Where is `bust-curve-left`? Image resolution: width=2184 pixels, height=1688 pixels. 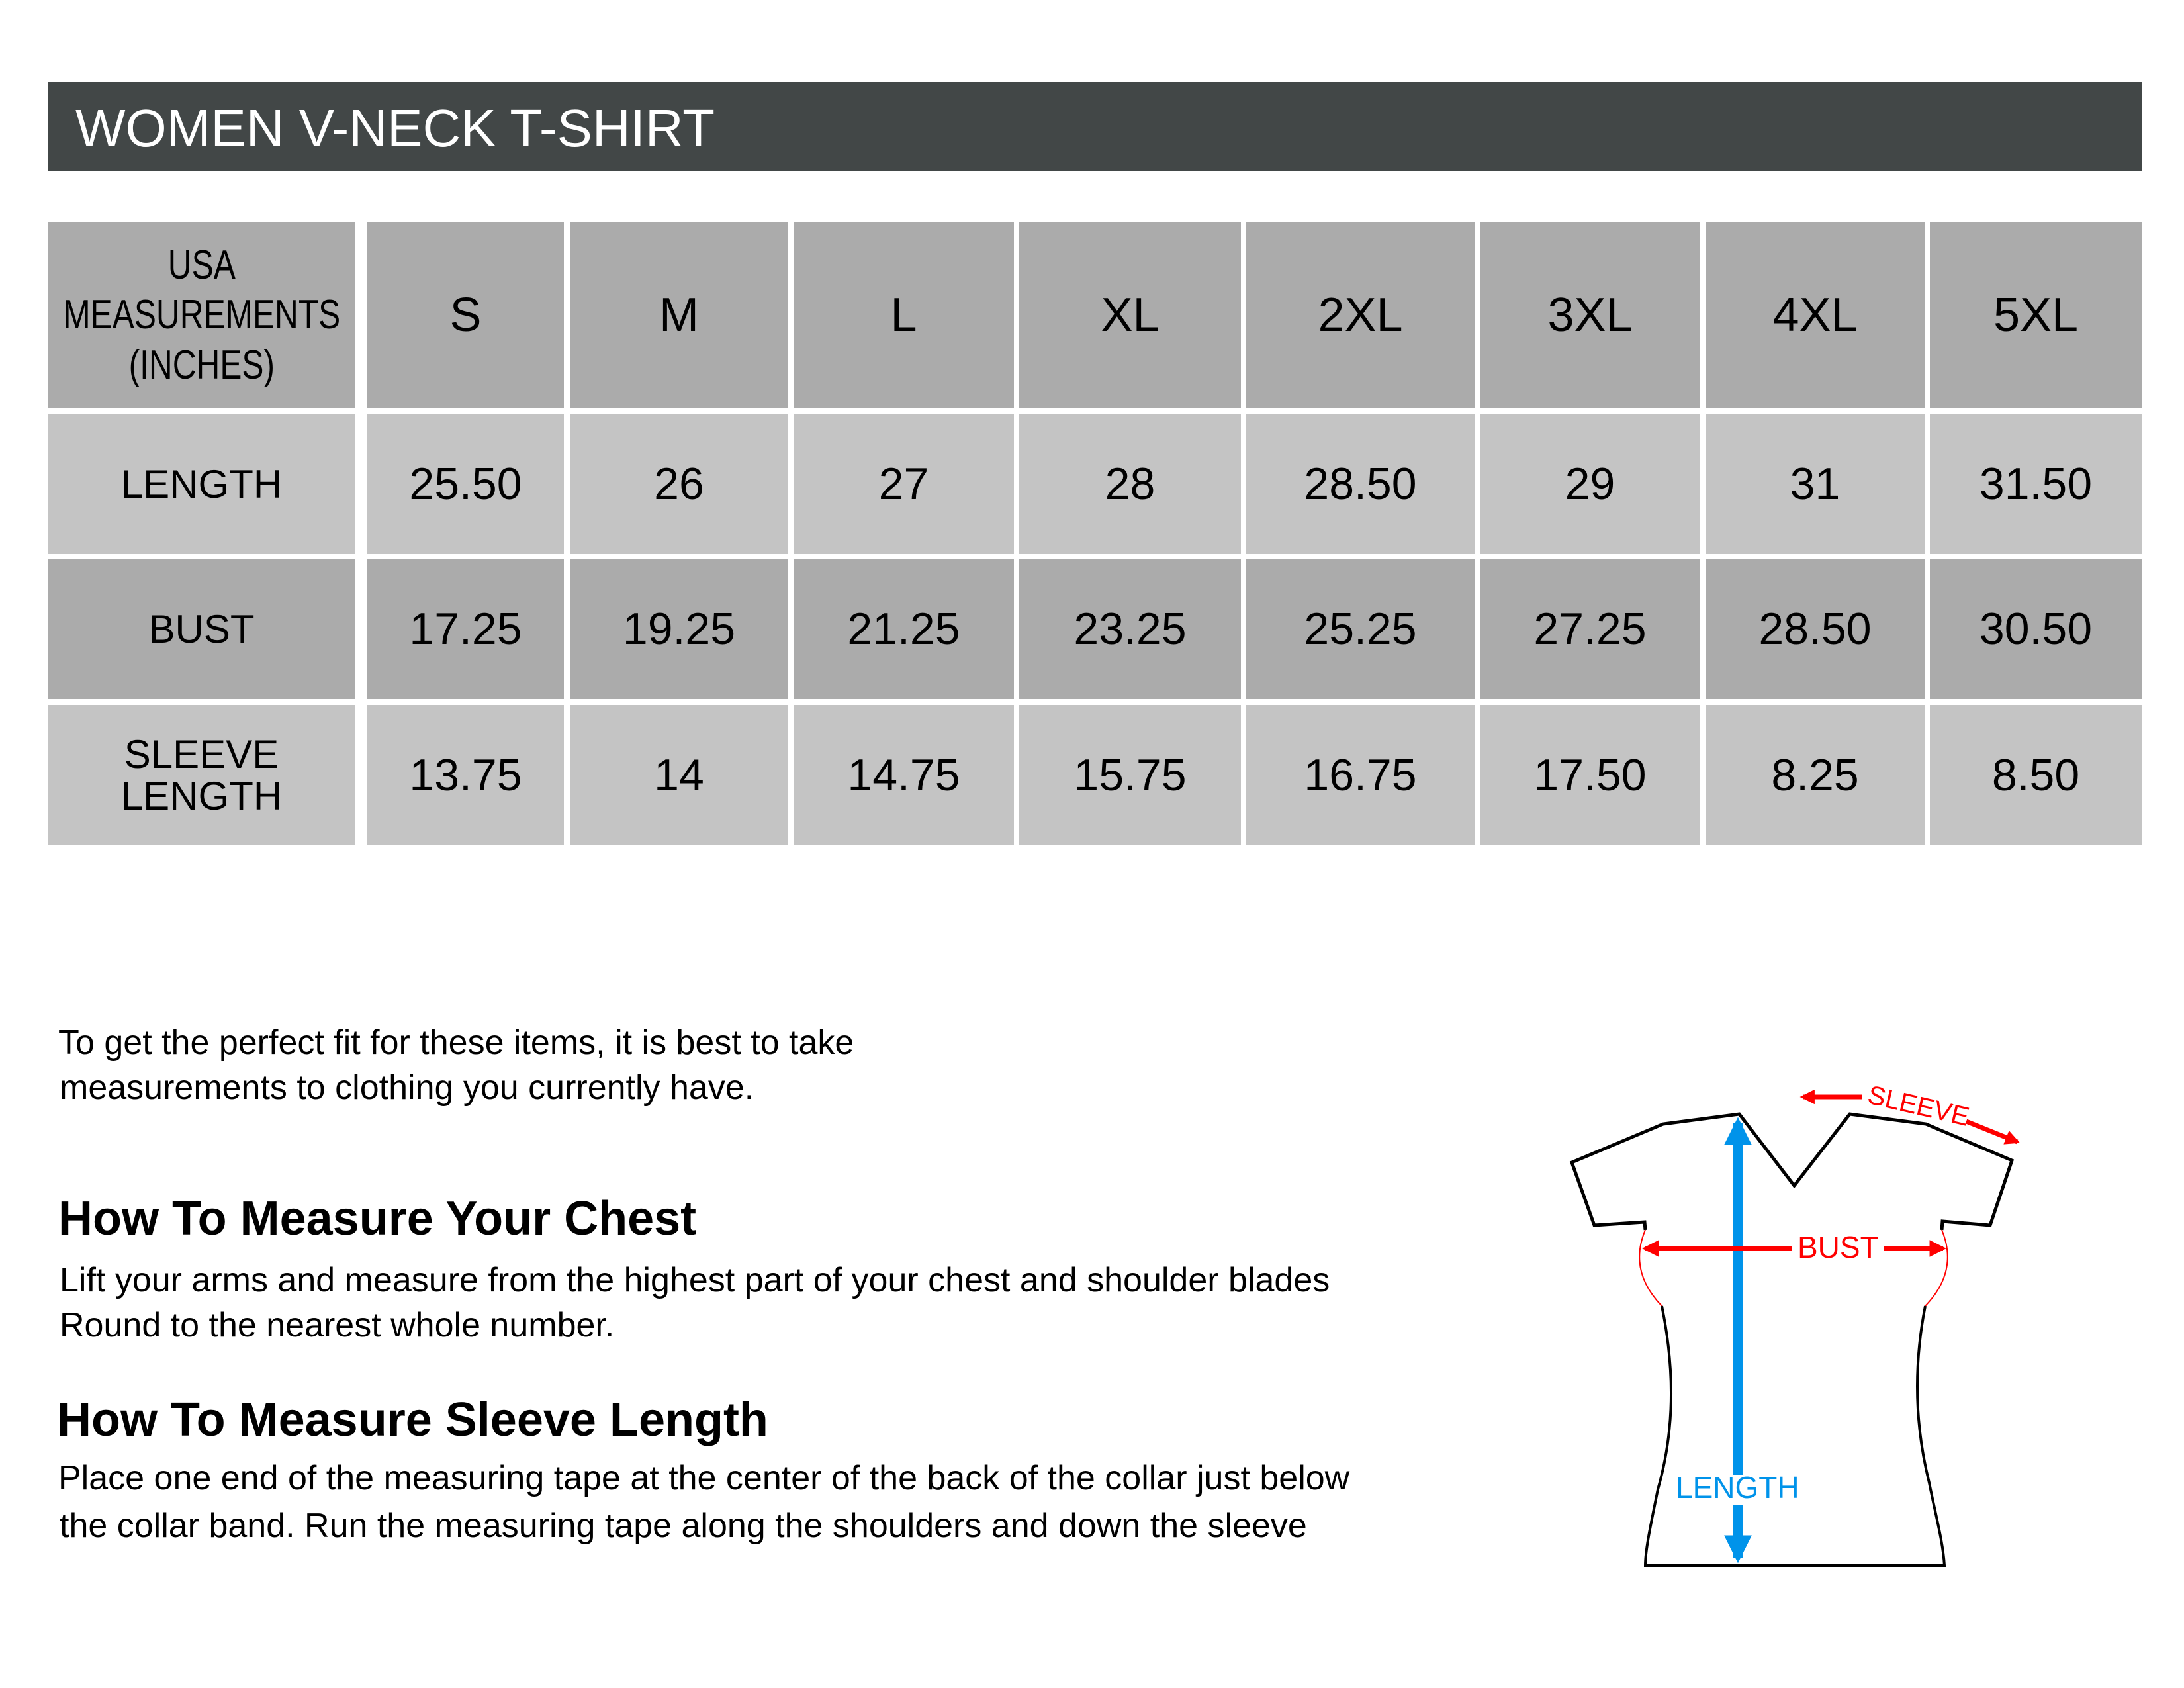 bust-curve-left is located at coordinates (1650, 1268).